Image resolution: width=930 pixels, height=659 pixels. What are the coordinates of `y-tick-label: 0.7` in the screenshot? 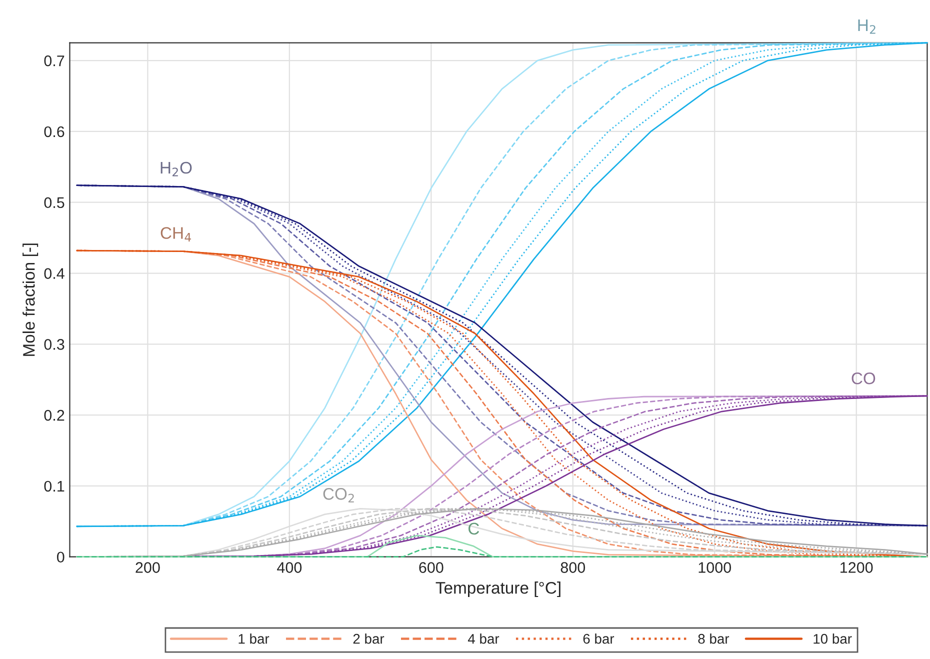 It's located at (54, 60).